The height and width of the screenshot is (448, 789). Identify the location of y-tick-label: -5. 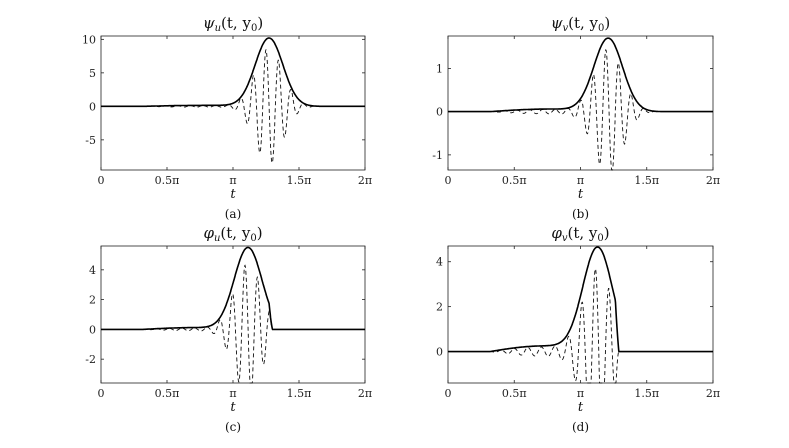
(90, 140).